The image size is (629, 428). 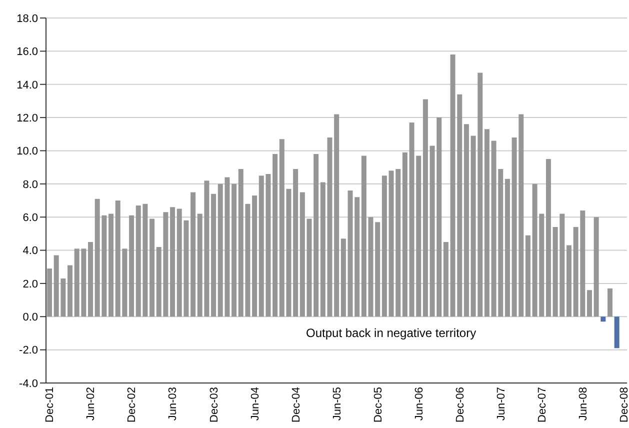 I want to click on y-tick-label: 14.0, so click(x=27, y=85).